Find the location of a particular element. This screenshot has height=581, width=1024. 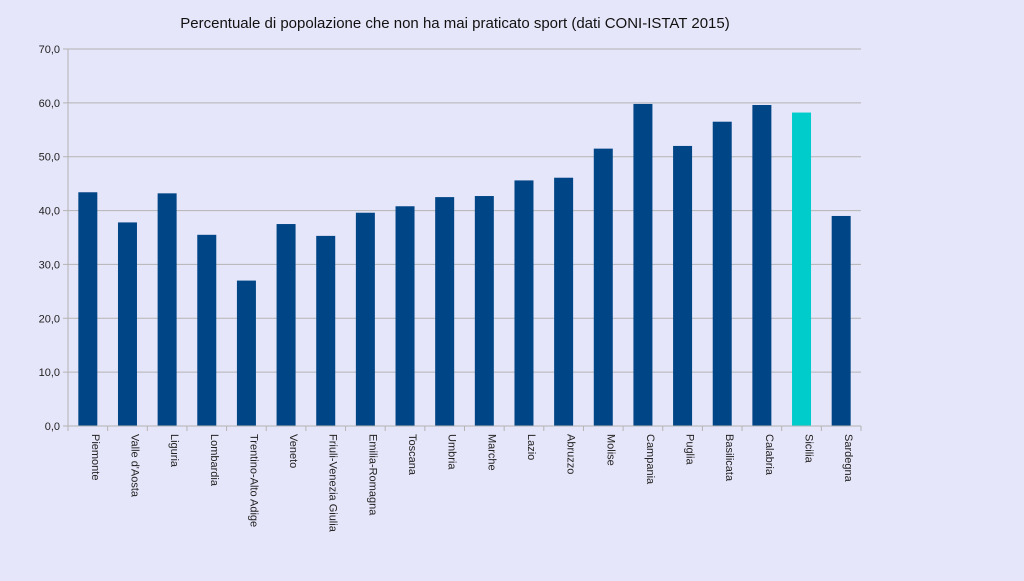

x-tick-label: Campania is located at coordinates (650, 459).